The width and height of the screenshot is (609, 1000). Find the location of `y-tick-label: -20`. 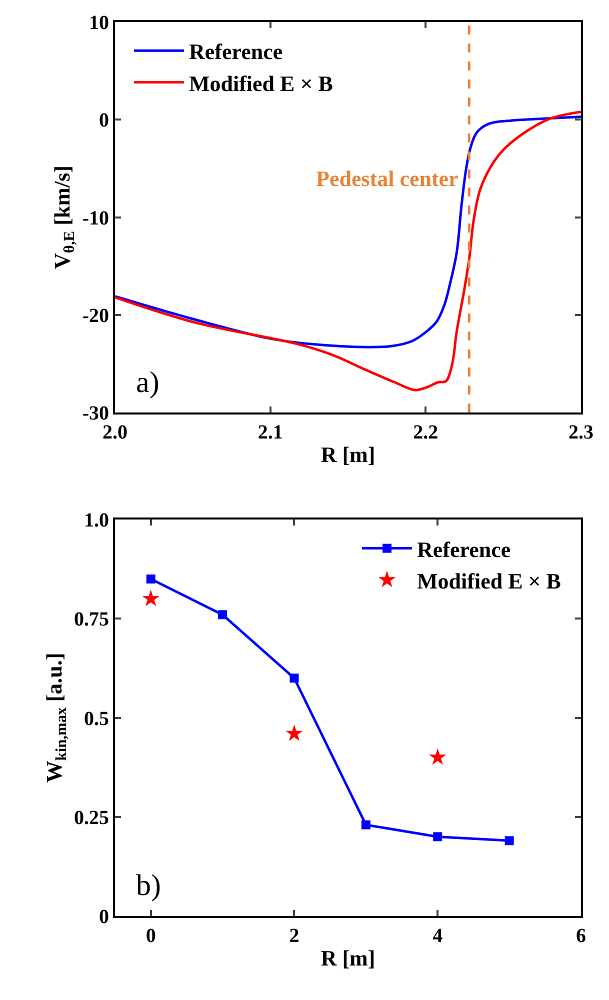

y-tick-label: -20 is located at coordinates (95, 315).